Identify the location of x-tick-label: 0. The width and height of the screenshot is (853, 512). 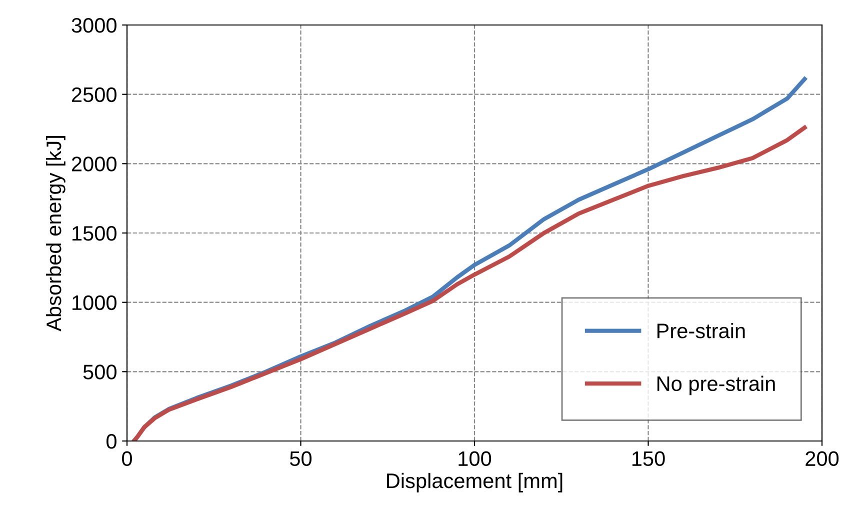
(127, 458).